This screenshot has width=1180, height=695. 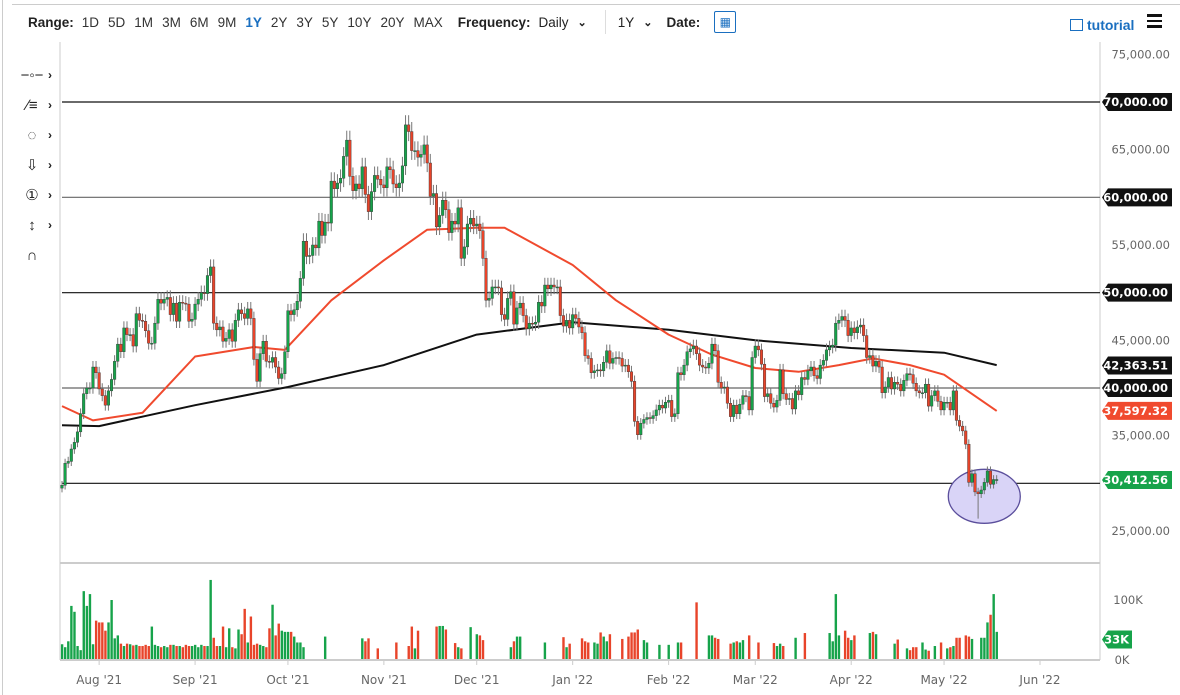 I want to click on range-1y: 1Y, so click(x=253, y=22).